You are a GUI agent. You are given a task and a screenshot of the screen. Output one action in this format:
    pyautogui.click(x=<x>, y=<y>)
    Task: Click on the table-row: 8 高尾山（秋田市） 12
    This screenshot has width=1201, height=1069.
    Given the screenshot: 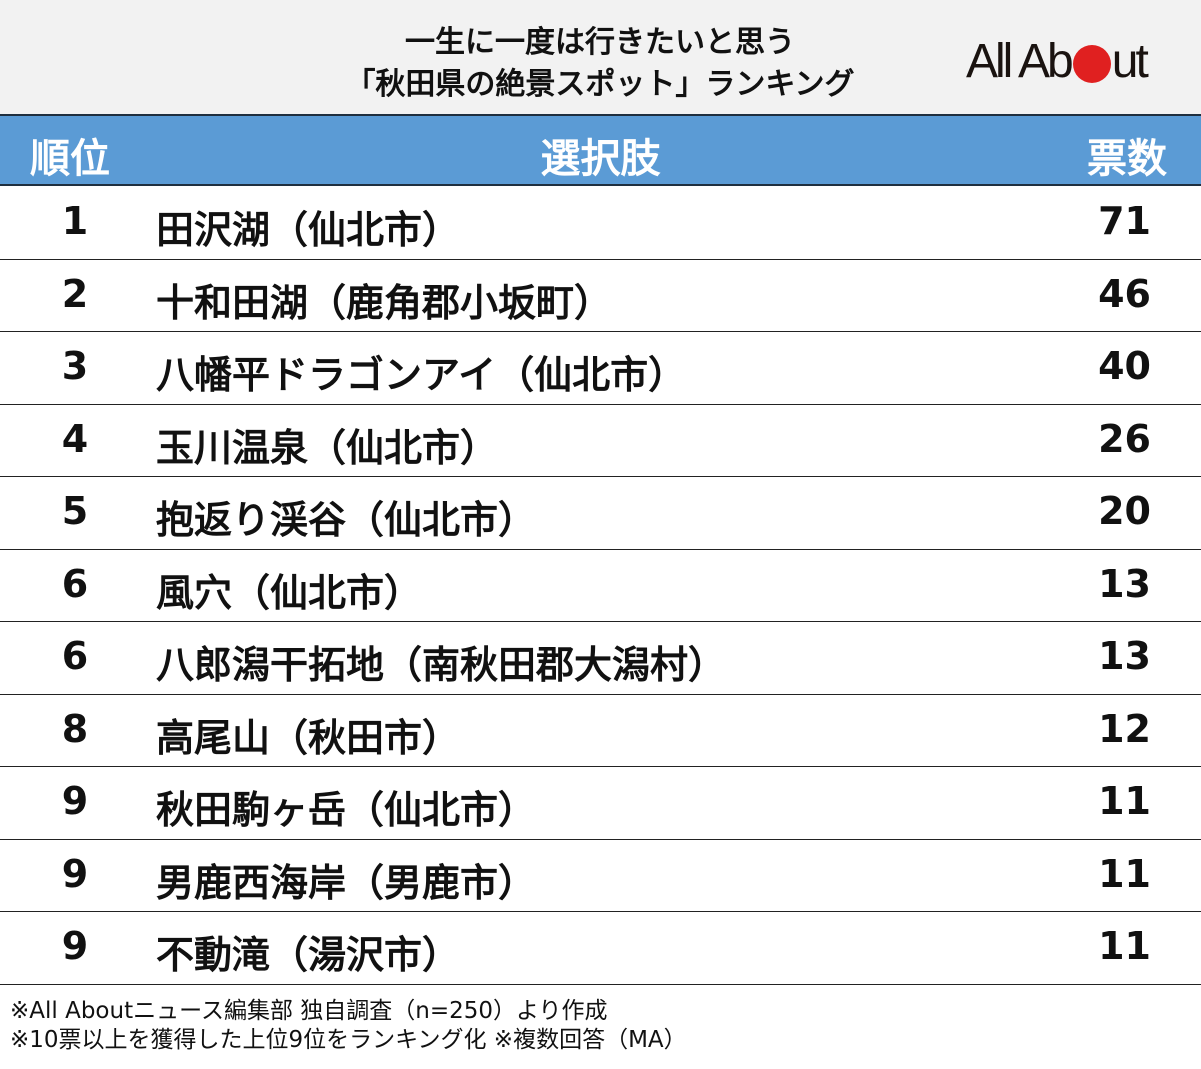 What is the action you would take?
    pyautogui.click(x=600, y=731)
    